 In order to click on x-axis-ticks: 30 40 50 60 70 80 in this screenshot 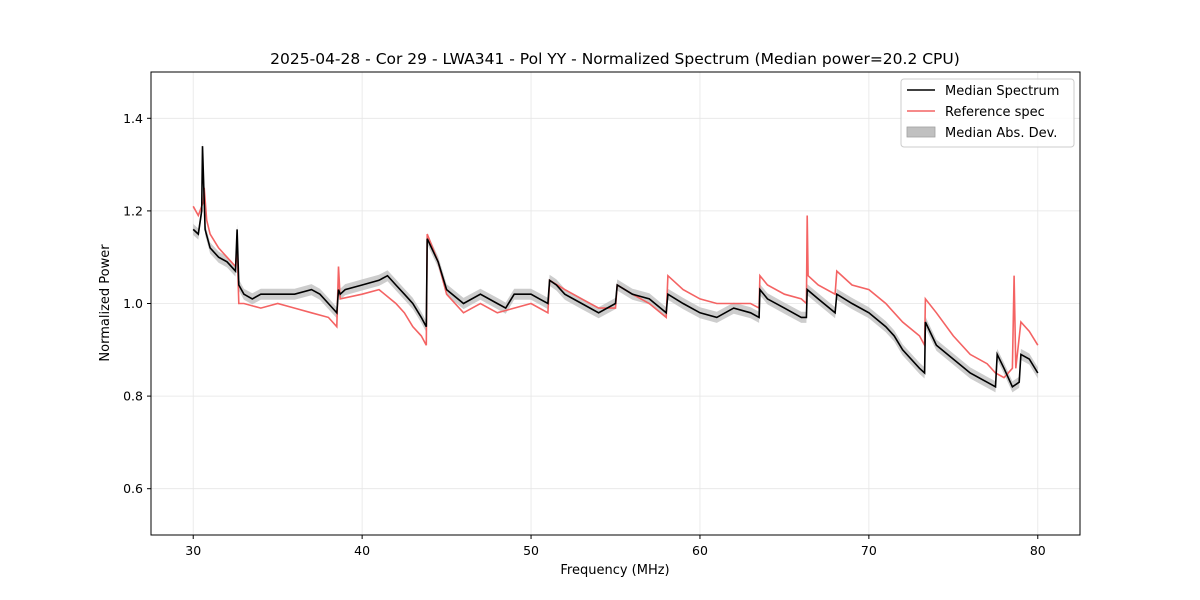, I will do `click(615, 546)`.